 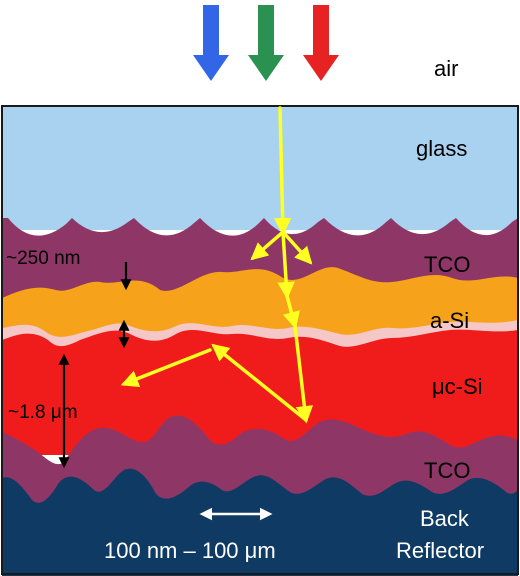 What do you see at coordinates (266, 43) in the screenshot?
I see `green-light-arrow` at bounding box center [266, 43].